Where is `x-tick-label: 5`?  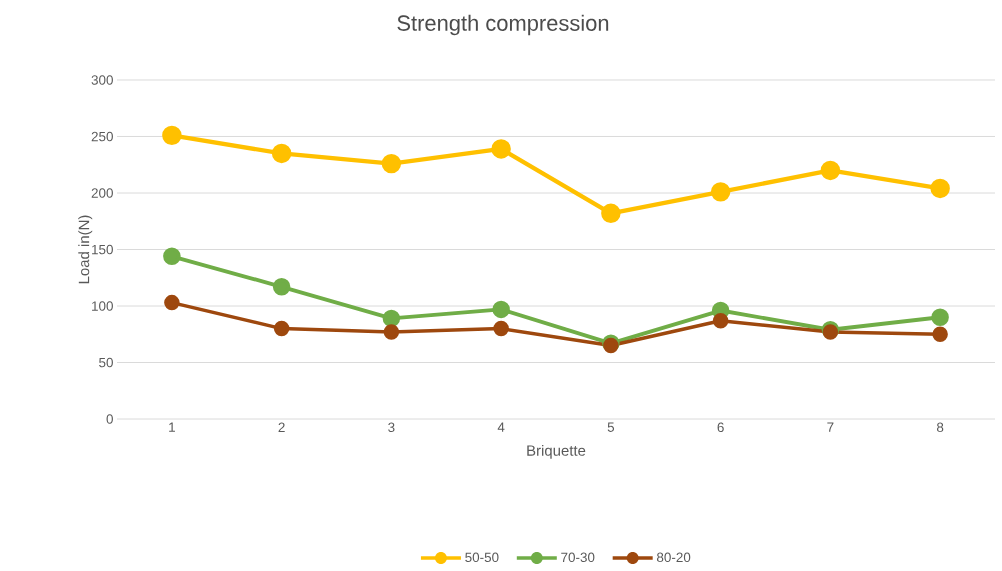 x-tick-label: 5 is located at coordinates (611, 427).